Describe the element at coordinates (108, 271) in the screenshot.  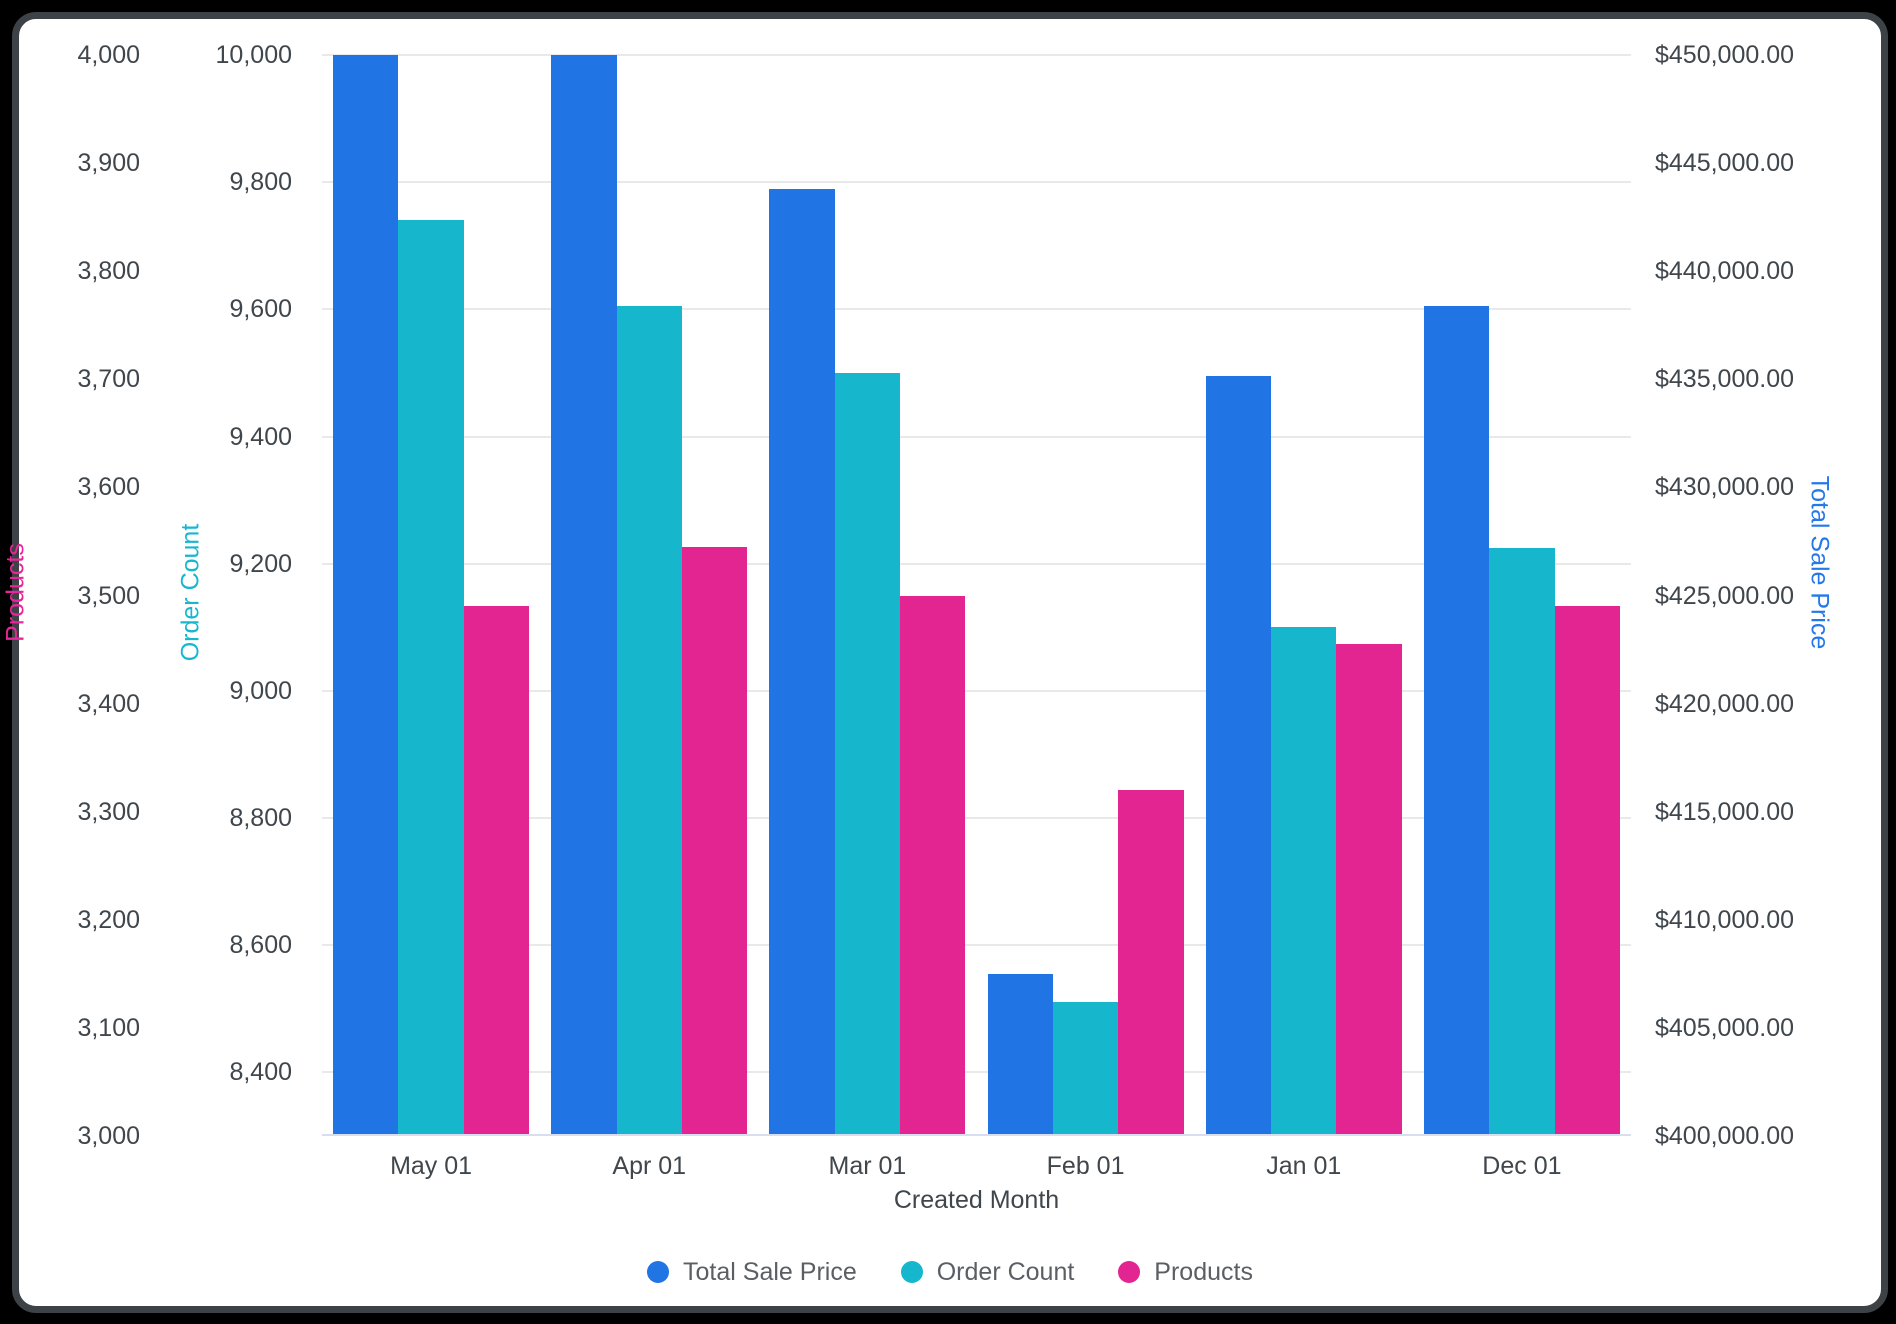
I see `products-tick-label: 3,800` at that location.